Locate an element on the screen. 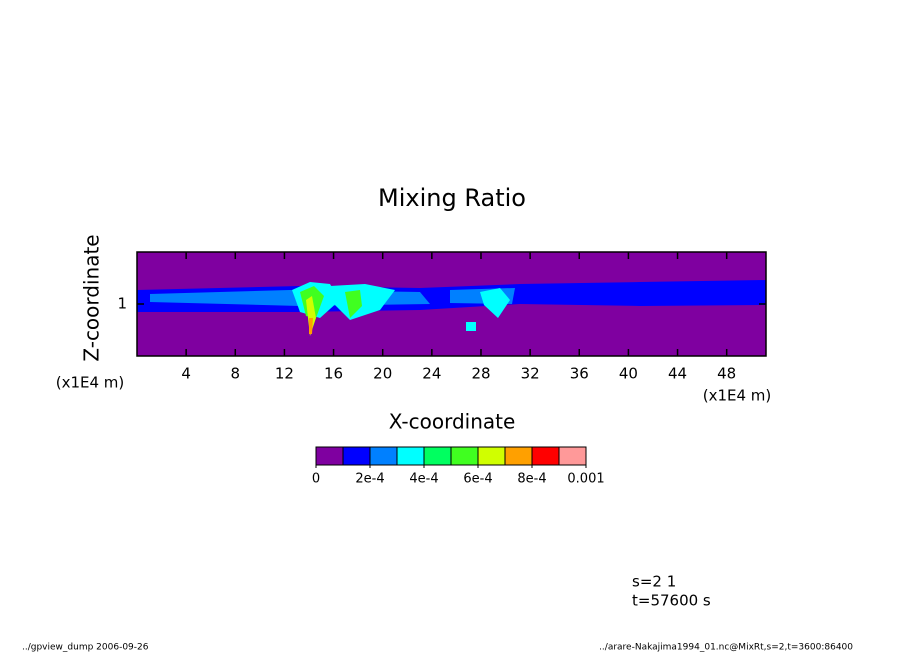 This screenshot has height=654, width=904. colorbar-label: 0 is located at coordinates (316, 479).